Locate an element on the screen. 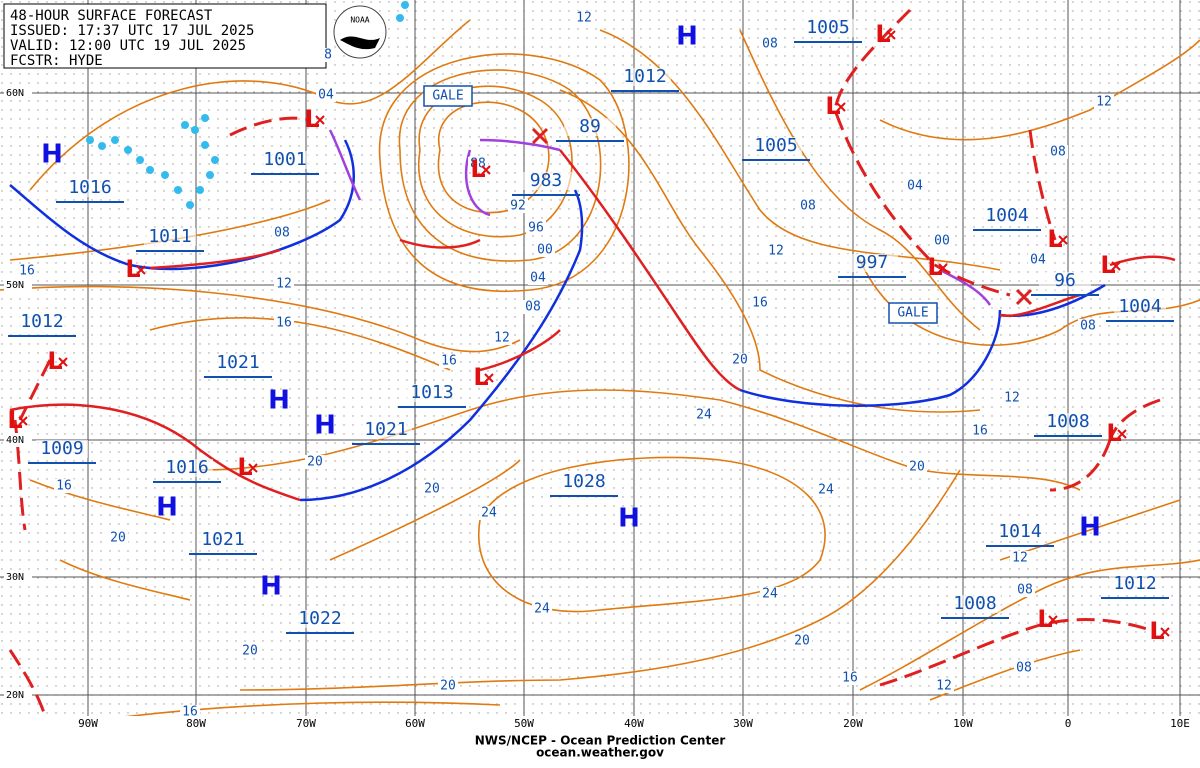  lon-label: 20W is located at coordinates (853, 723).